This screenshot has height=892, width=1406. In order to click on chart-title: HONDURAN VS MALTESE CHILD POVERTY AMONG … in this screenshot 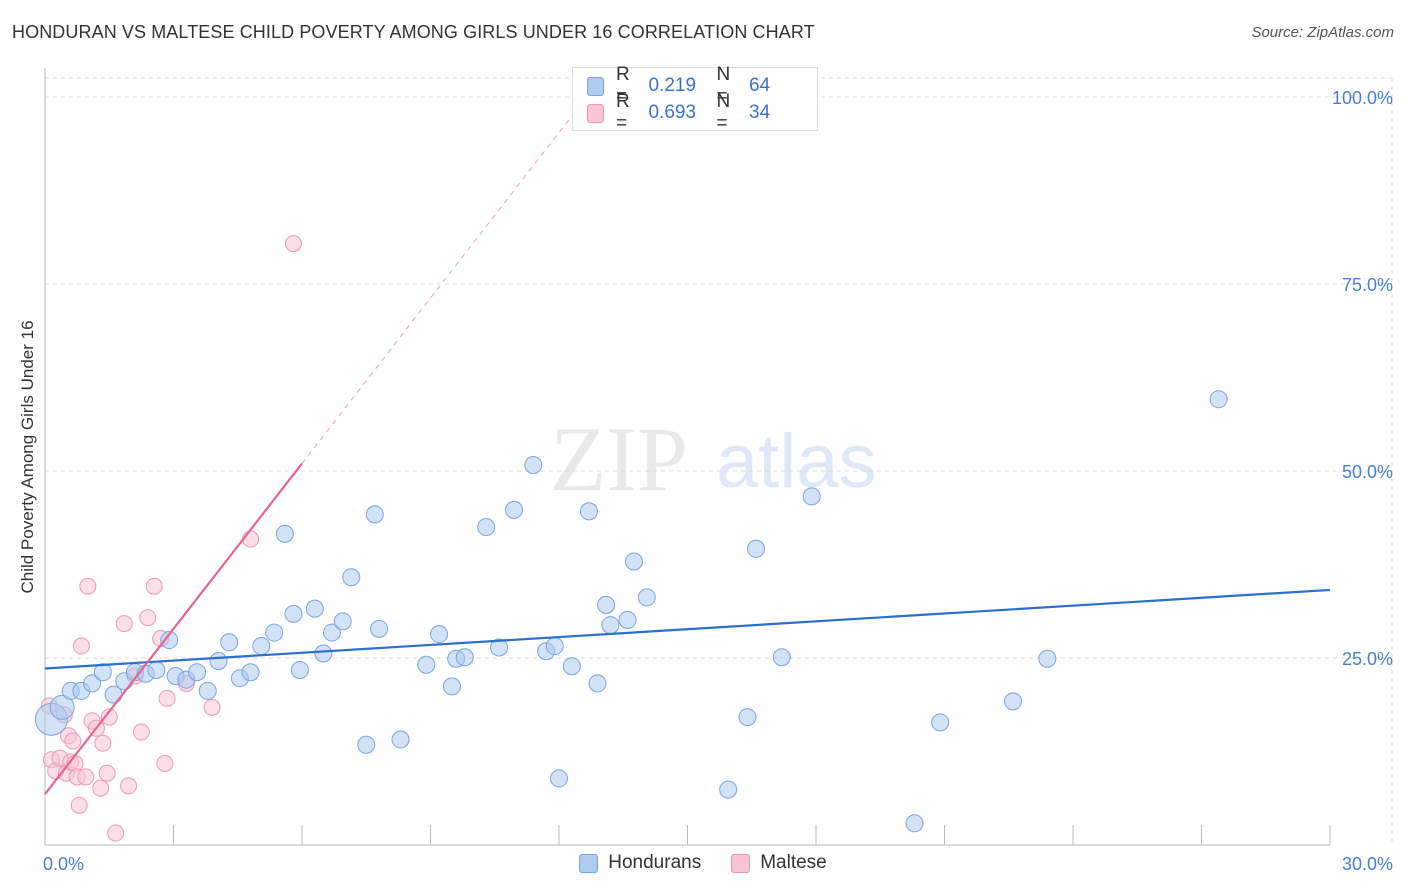, I will do `click(413, 32)`.